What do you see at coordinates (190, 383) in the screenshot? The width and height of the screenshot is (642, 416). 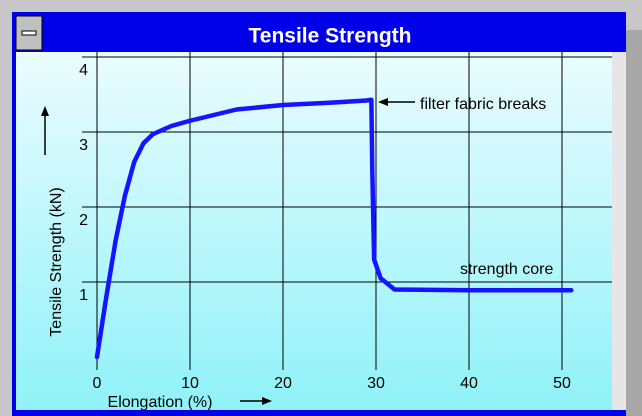 I see `x-tick-label: 10` at bounding box center [190, 383].